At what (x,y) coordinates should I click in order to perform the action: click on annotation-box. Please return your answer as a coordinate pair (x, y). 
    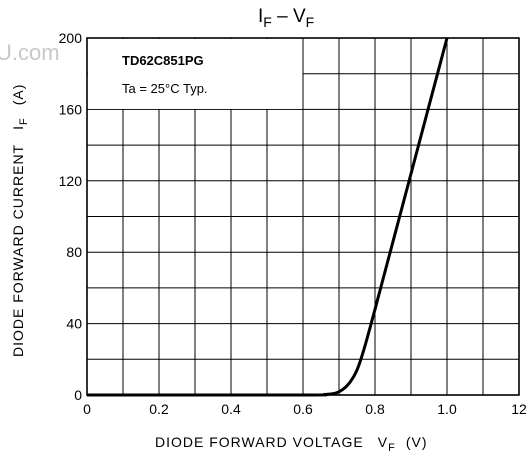
    Looking at the image, I should click on (195, 74).